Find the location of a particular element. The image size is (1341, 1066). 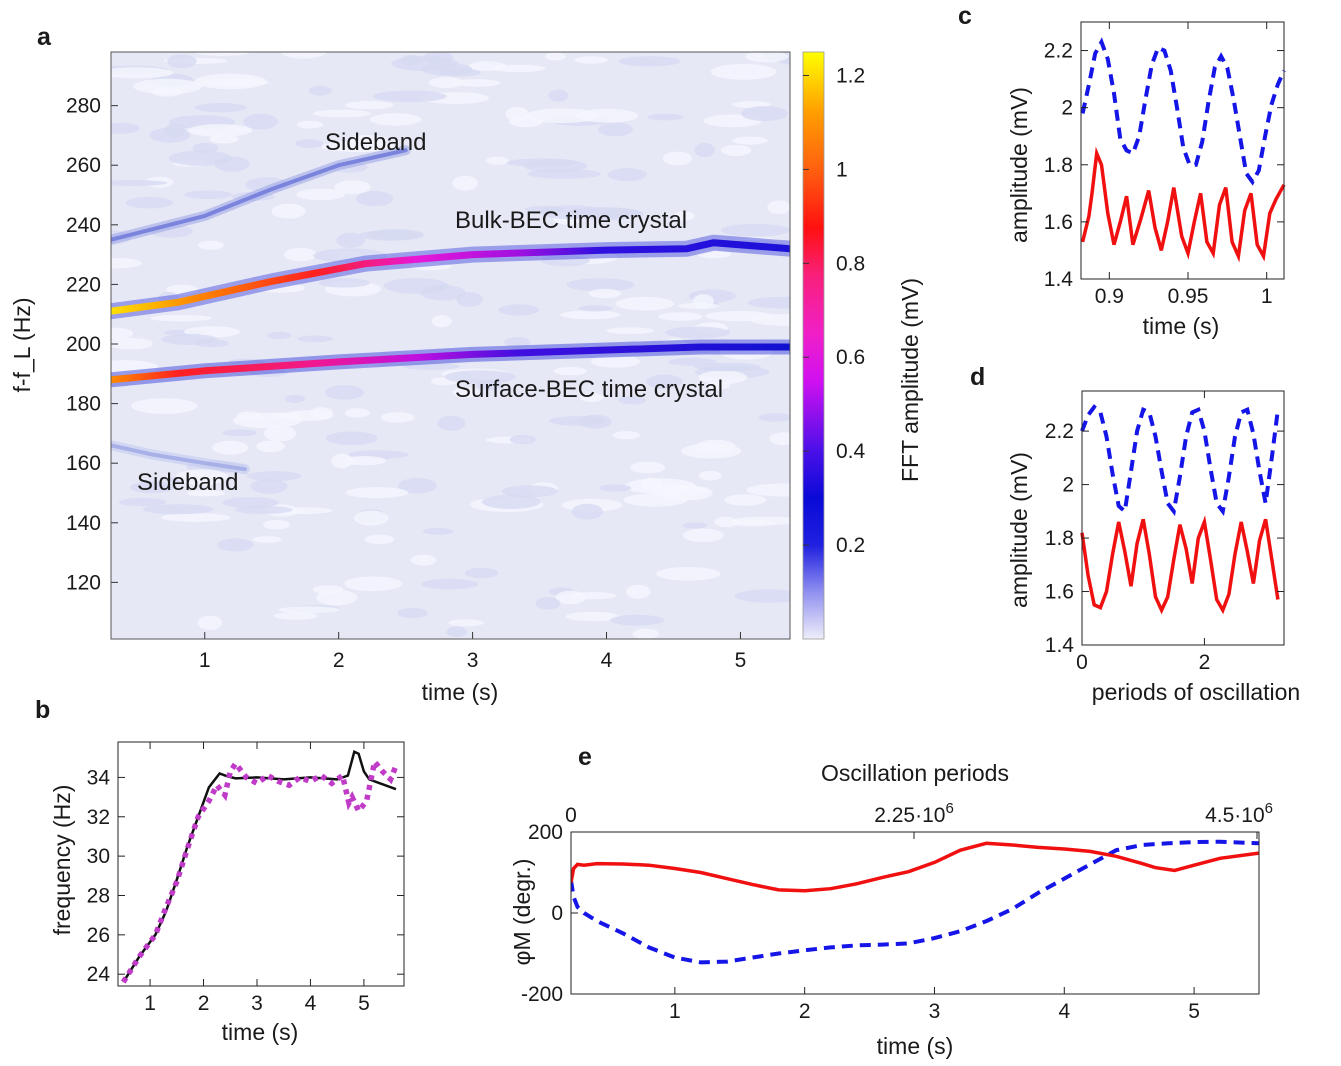

heatmap-ytick-label: 160 is located at coordinates (83, 463).